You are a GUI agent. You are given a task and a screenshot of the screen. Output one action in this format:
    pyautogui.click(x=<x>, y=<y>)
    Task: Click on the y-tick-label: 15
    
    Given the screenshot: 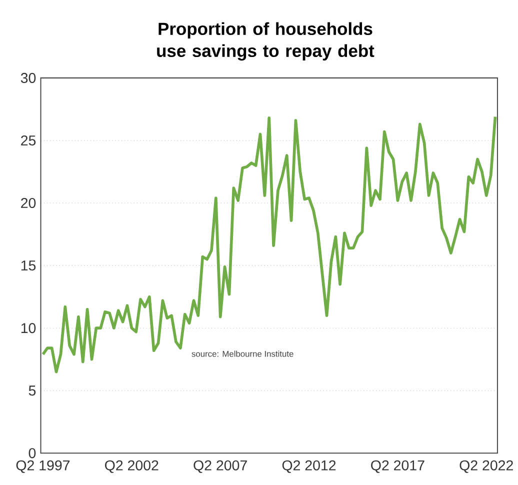 What is the action you would take?
    pyautogui.click(x=28, y=265)
    